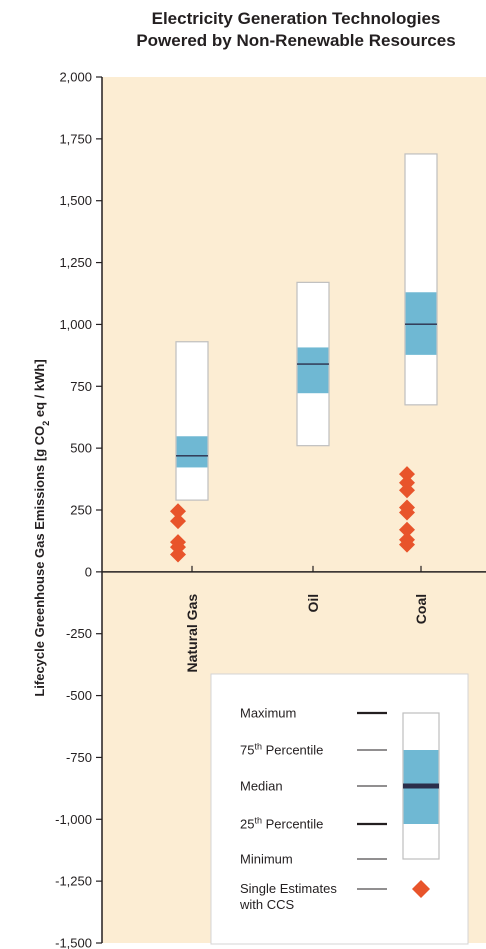 This screenshot has height=949, width=486. Describe the element at coordinates (313, 603) in the screenshot. I see `x-tick-label-oil: Oil` at that location.